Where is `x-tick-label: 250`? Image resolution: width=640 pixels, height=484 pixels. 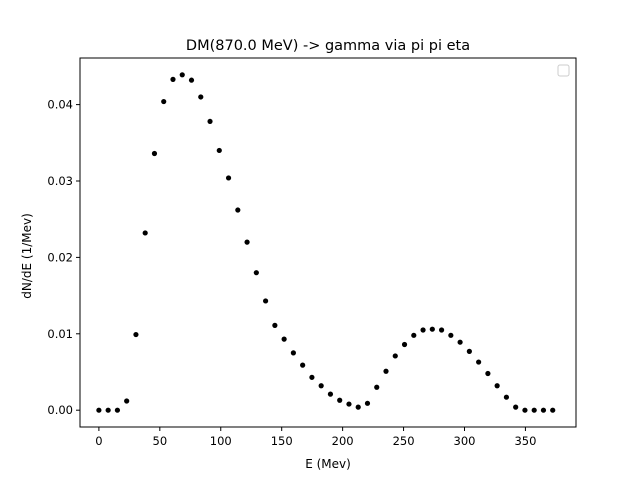
x-tick-label: 250 is located at coordinates (404, 441).